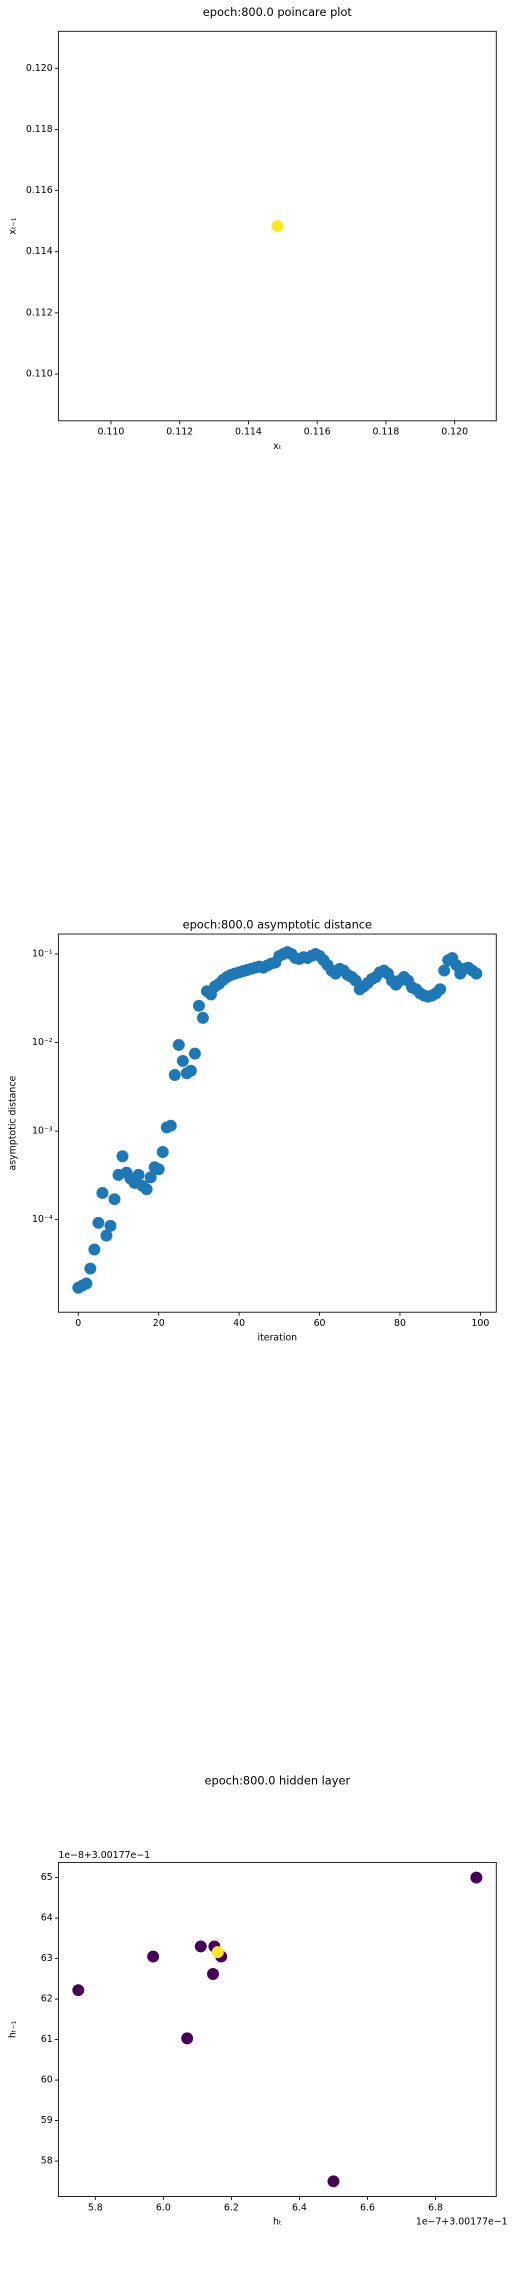 The height and width of the screenshot is (2269, 512). Describe the element at coordinates (47, 2120) in the screenshot. I see `y-tick-label: 59` at that location.